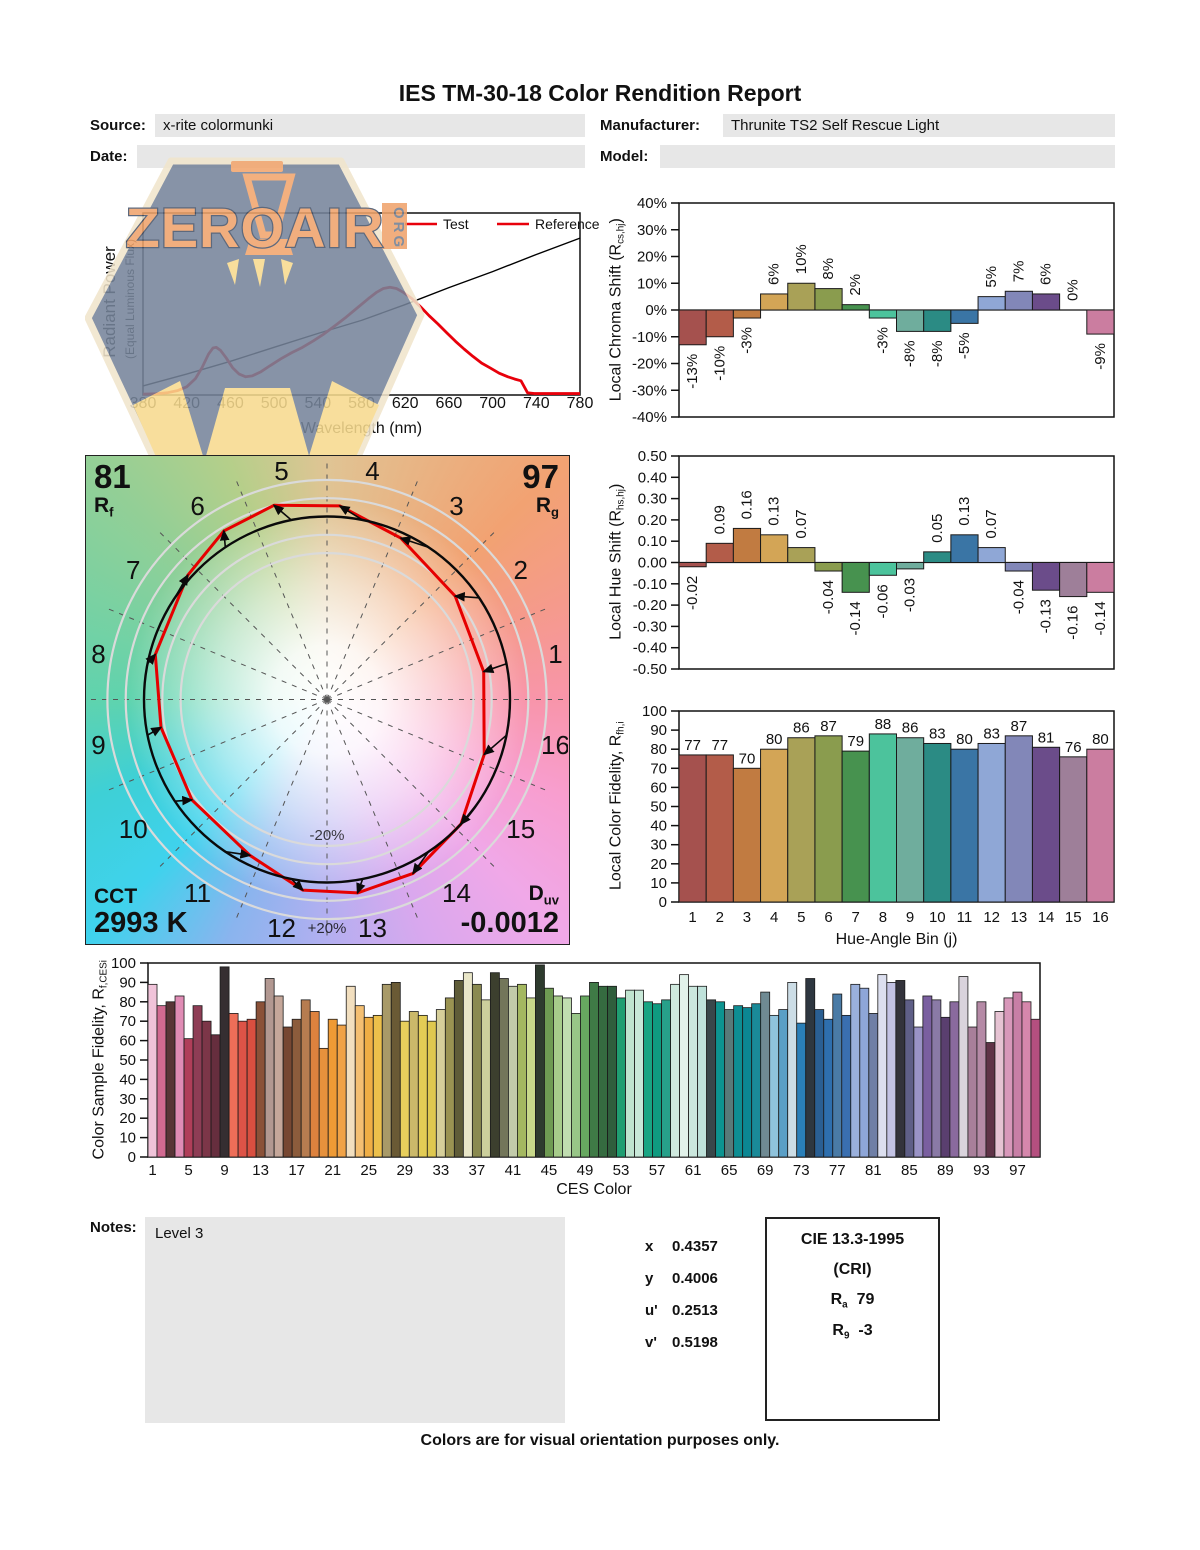 The height and width of the screenshot is (1550, 1200). Describe the element at coordinates (549, 1170) in the screenshot. I see `x-tick-label: 45` at that location.